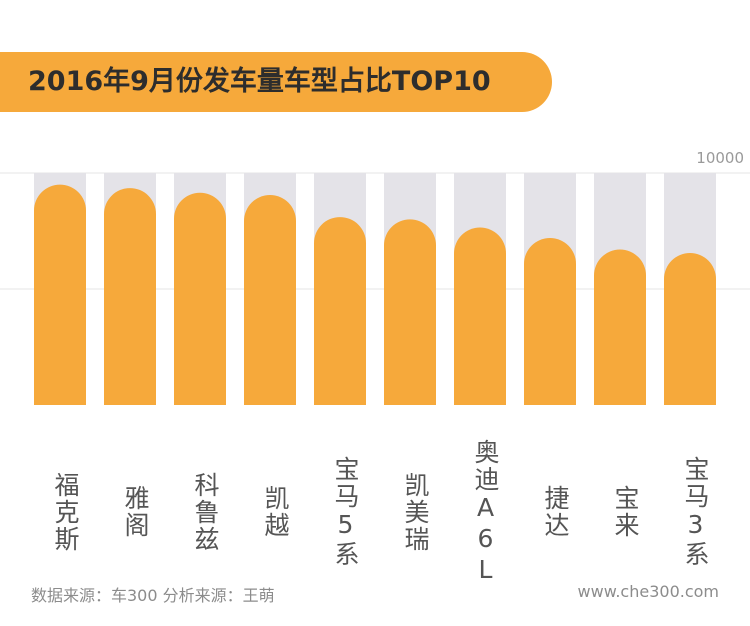 The height and width of the screenshot is (626, 750). Describe the element at coordinates (415, 512) in the screenshot. I see `category-label: 凯美瑞` at that location.